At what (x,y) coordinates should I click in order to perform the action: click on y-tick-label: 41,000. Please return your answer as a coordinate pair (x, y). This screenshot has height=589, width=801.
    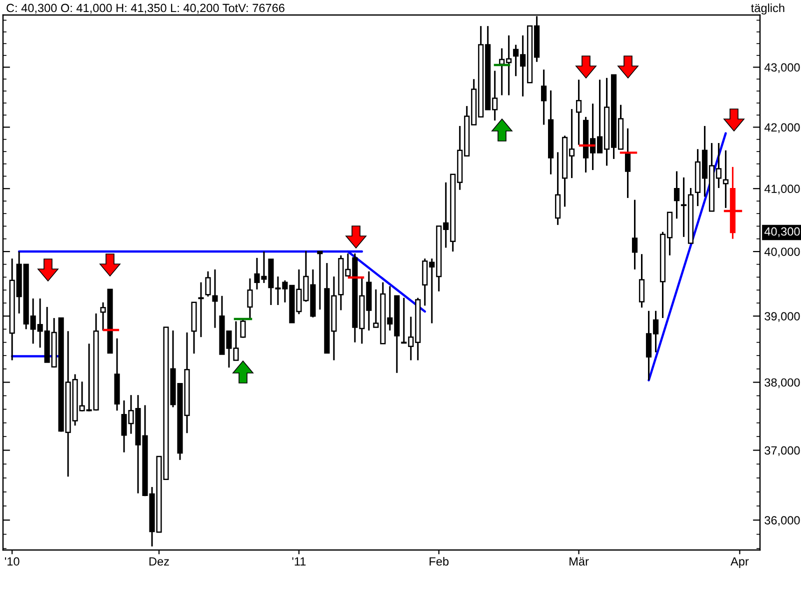
    Looking at the image, I should click on (782, 189).